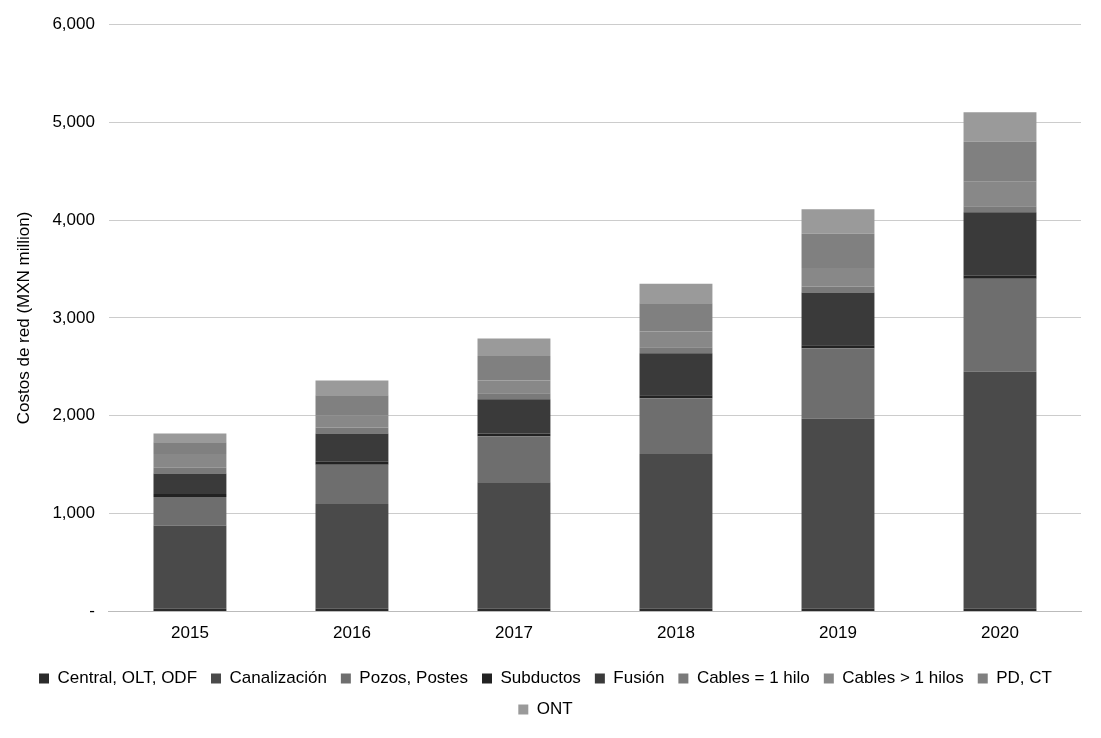 The image size is (1101, 738). What do you see at coordinates (73, 513) in the screenshot?
I see `y-tick-label: 1,000` at bounding box center [73, 513].